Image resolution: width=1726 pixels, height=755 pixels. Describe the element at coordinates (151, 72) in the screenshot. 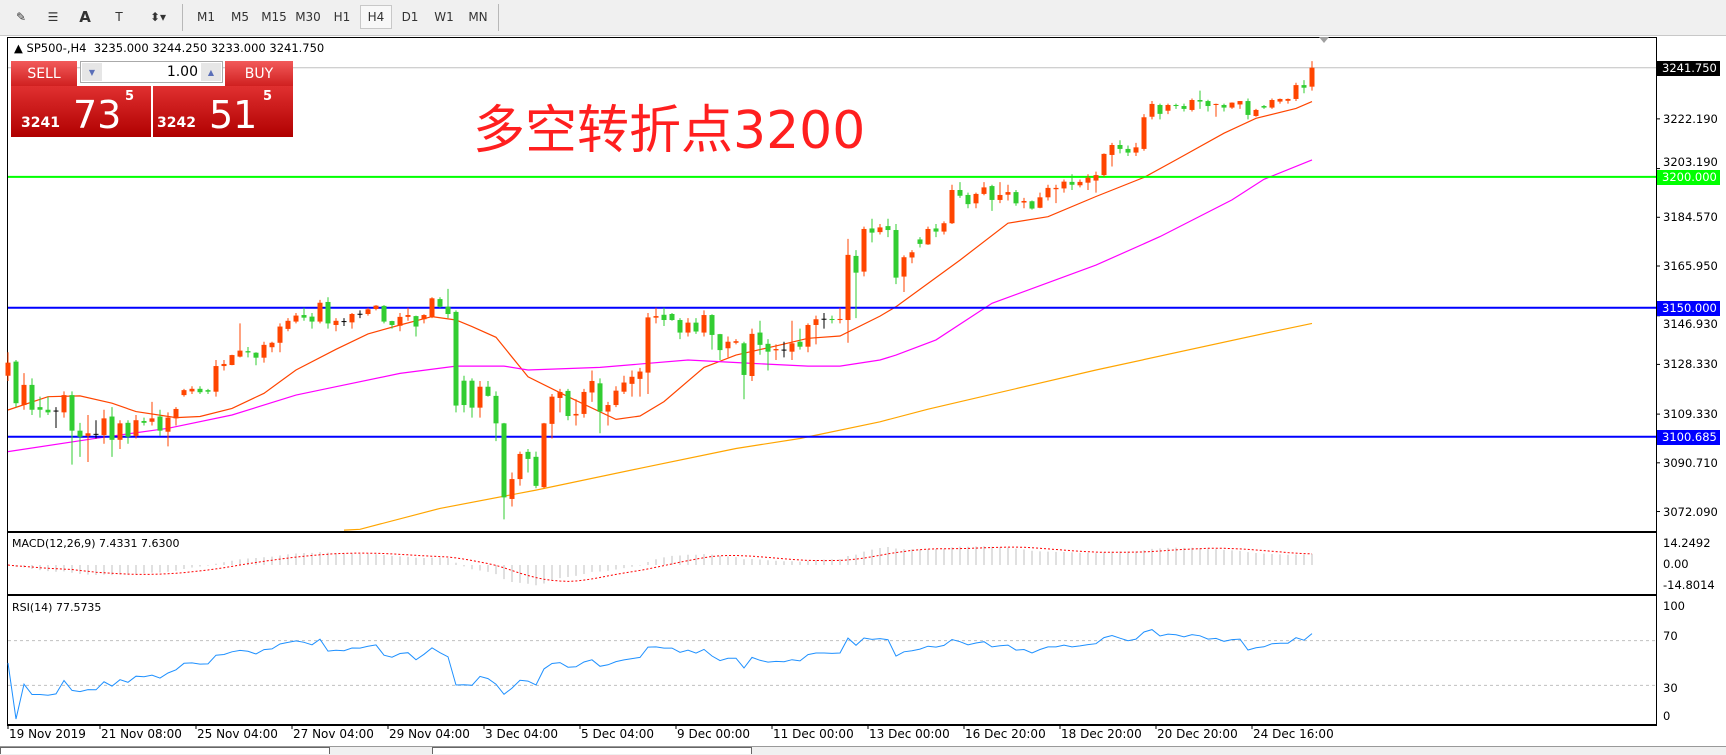

I see `lot-size-input: ▼ 1.00 ▲` at that location.